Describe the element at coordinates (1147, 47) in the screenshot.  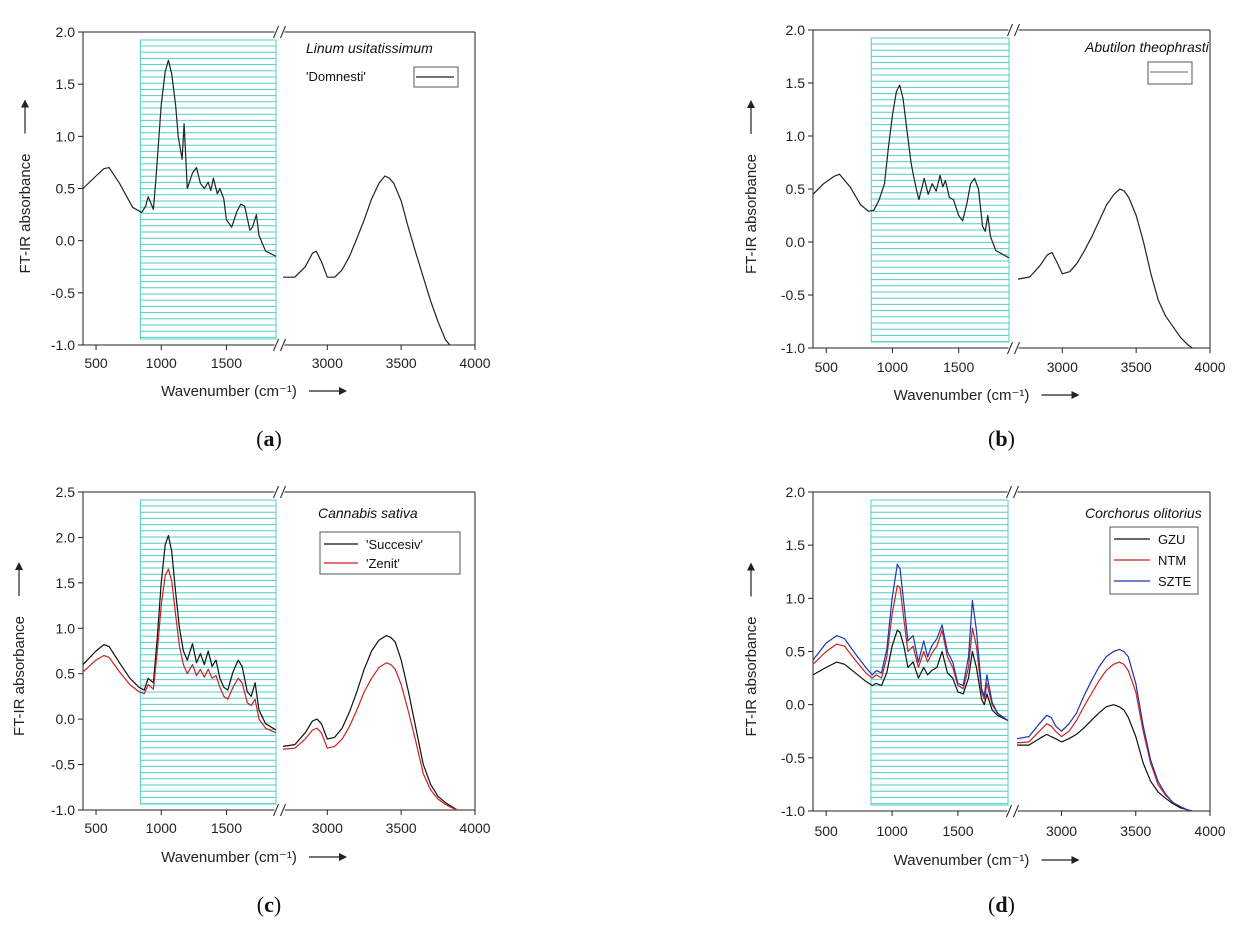
I see `legend-title: Abutilon theophrasti` at that location.